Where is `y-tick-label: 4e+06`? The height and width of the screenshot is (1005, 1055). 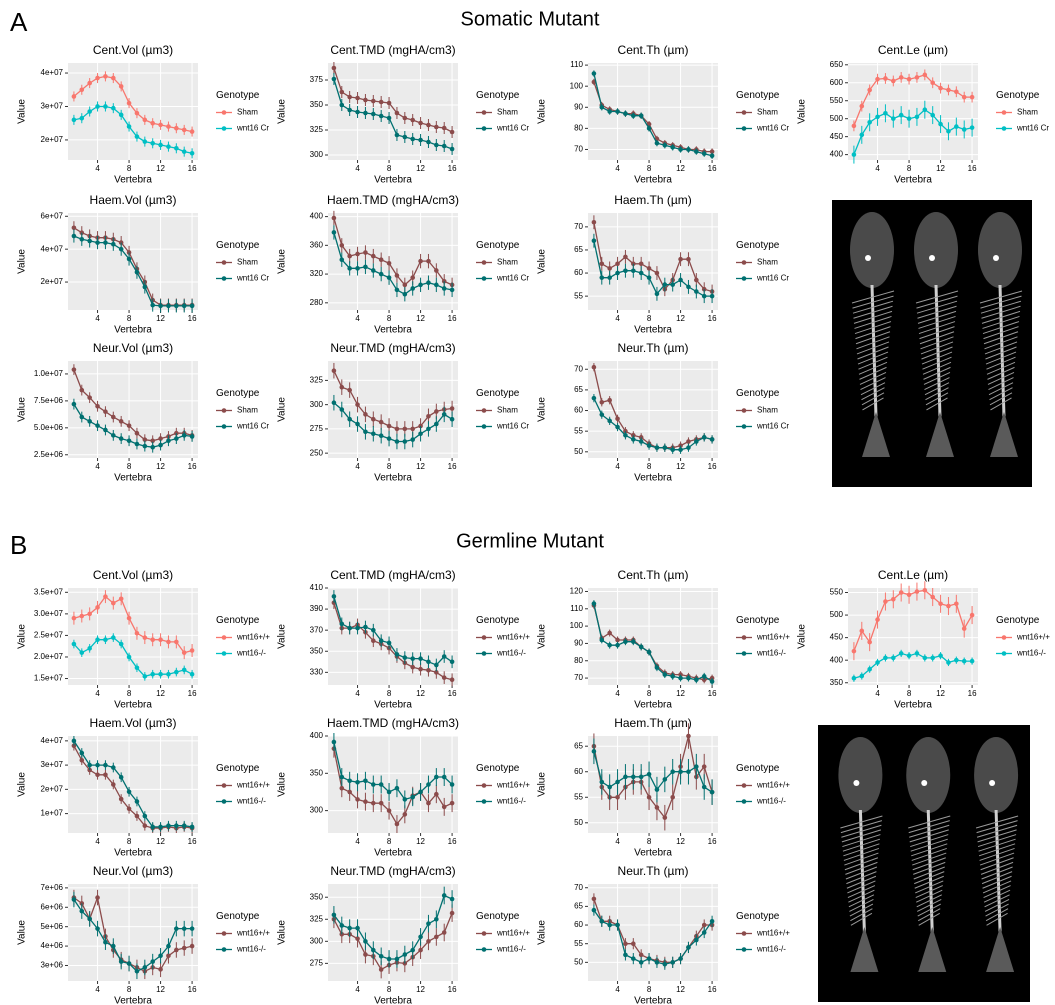
y-tick-label: 4e+06 is located at coordinates (52, 945).